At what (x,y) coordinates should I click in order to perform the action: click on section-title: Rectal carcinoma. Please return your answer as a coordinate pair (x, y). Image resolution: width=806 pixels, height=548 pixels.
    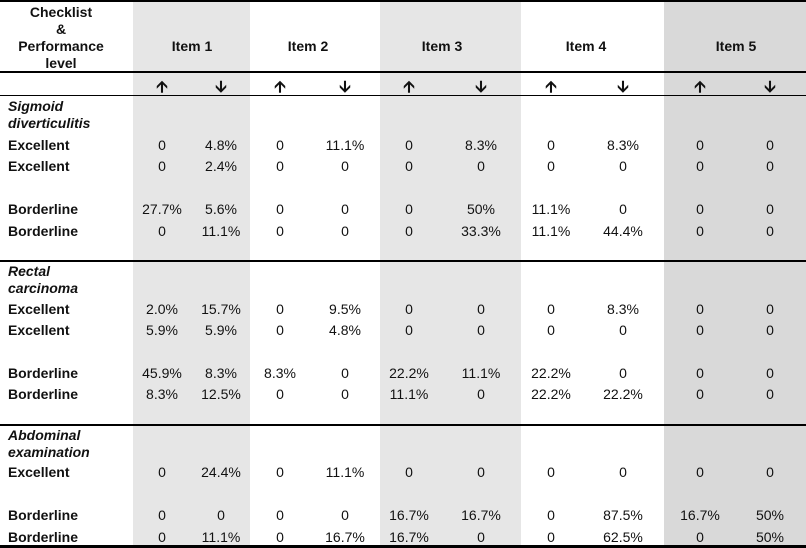
    Looking at the image, I should click on (73, 280).